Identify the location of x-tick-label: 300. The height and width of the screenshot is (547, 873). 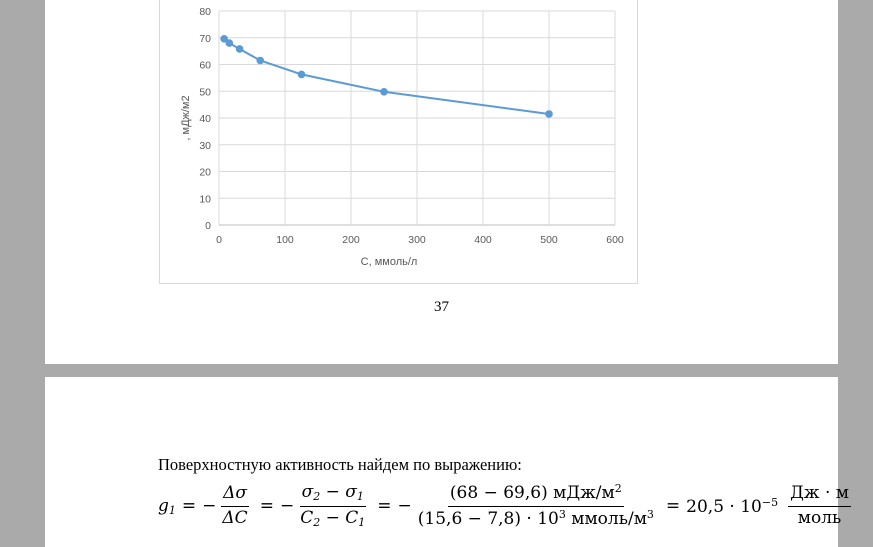
(417, 240).